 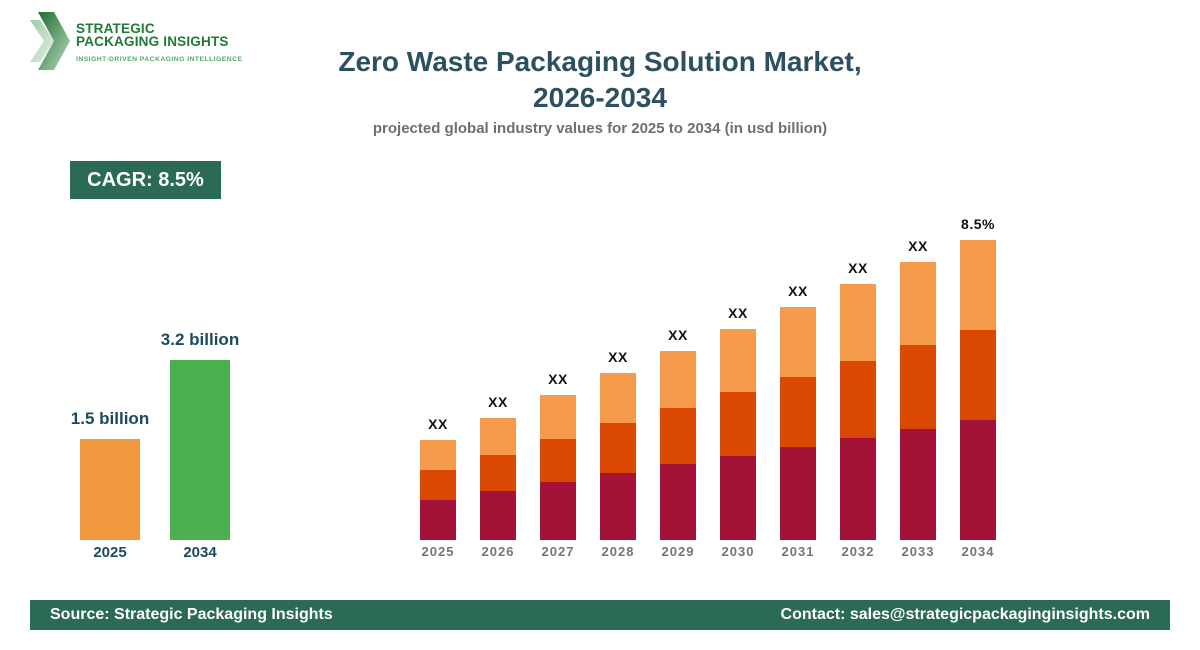 I want to click on stacked-bar-2031, so click(x=798, y=423).